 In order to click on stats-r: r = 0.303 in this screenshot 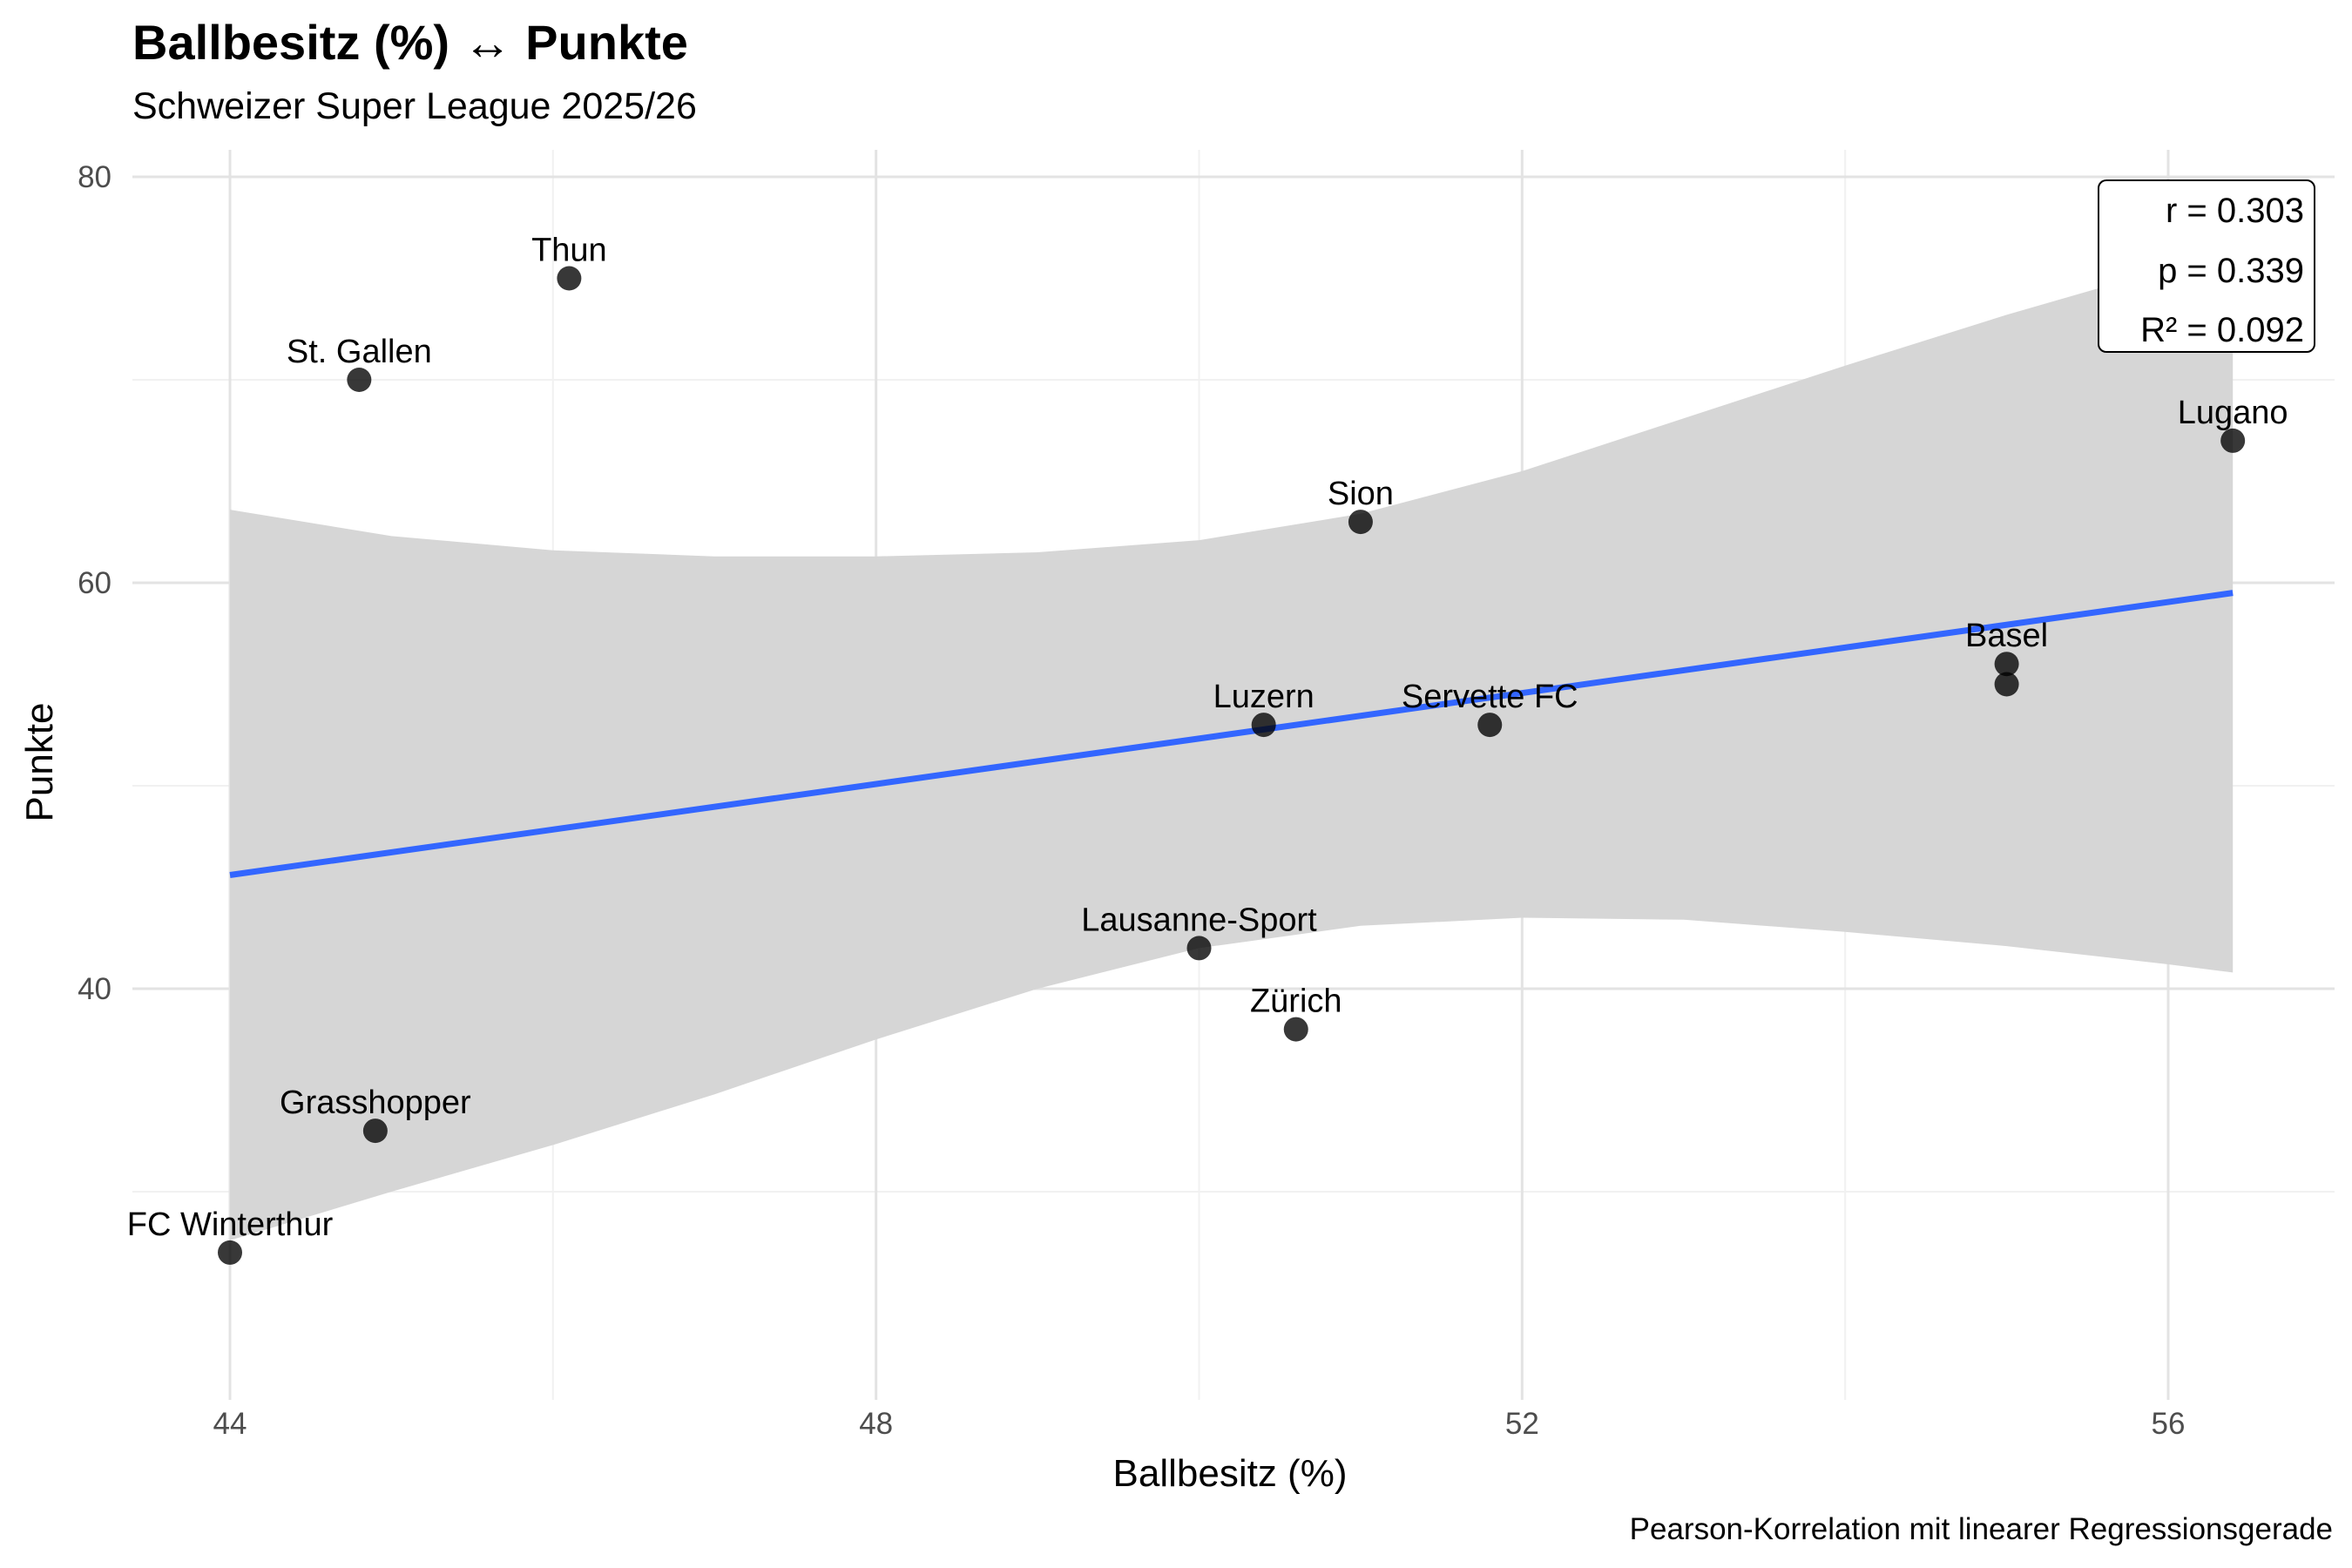, I will do `click(2235, 211)`.